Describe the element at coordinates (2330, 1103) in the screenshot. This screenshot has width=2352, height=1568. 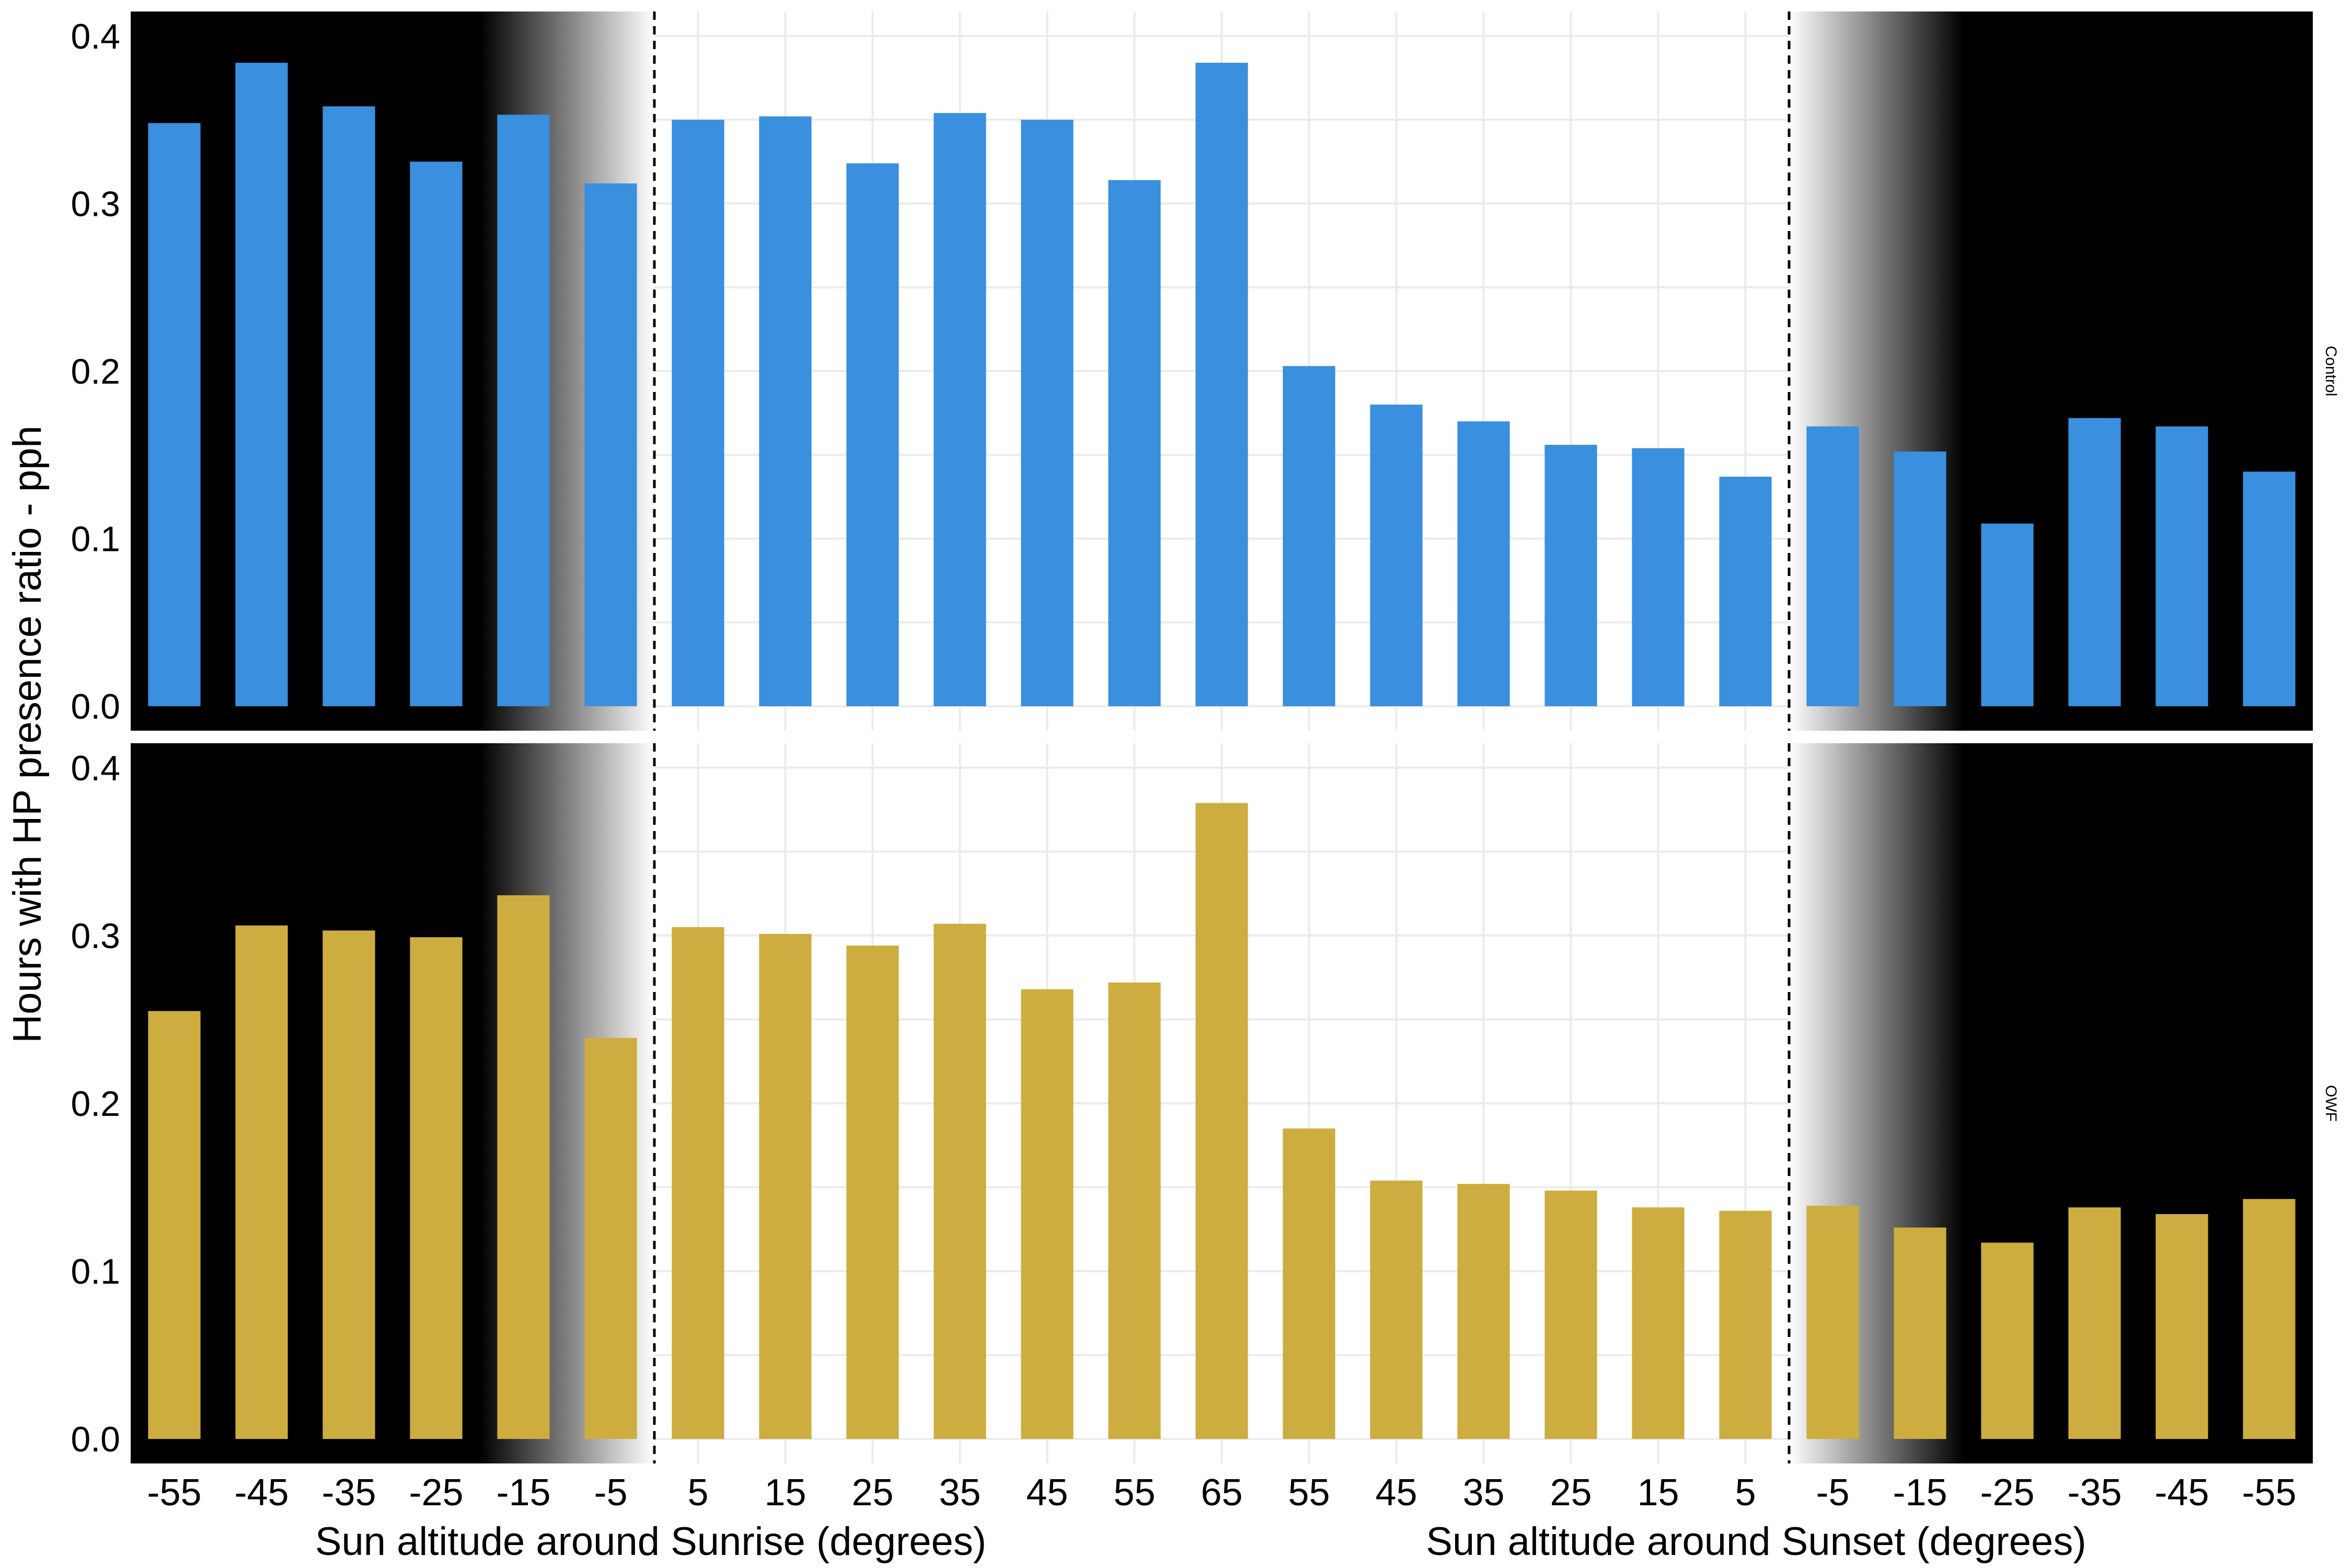
I see `strip-label-owf: OWF` at that location.